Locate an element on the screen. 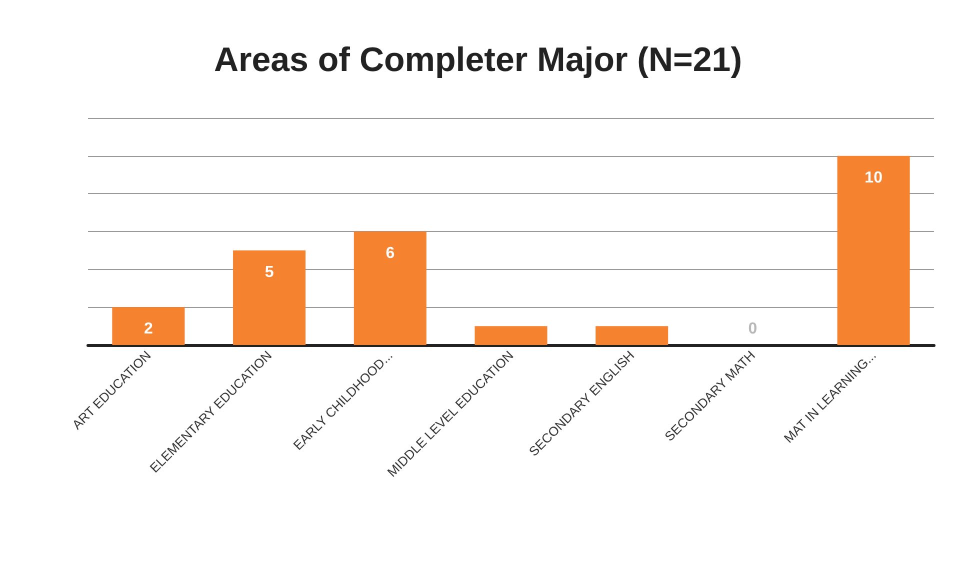  chart-title: Areas of Completer Major (N=21) is located at coordinates (478, 60).